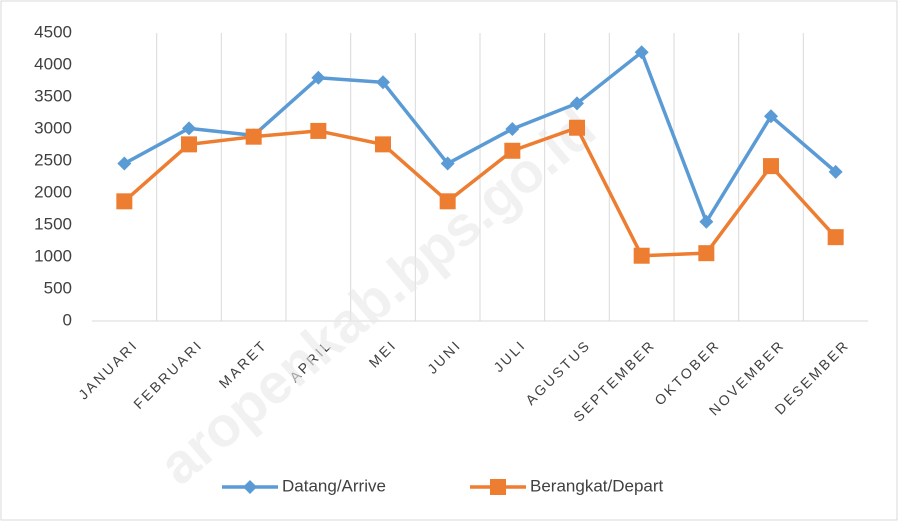 The height and width of the screenshot is (521, 898). What do you see at coordinates (58, 287) in the screenshot?
I see `y-tick-label: 500` at bounding box center [58, 287].